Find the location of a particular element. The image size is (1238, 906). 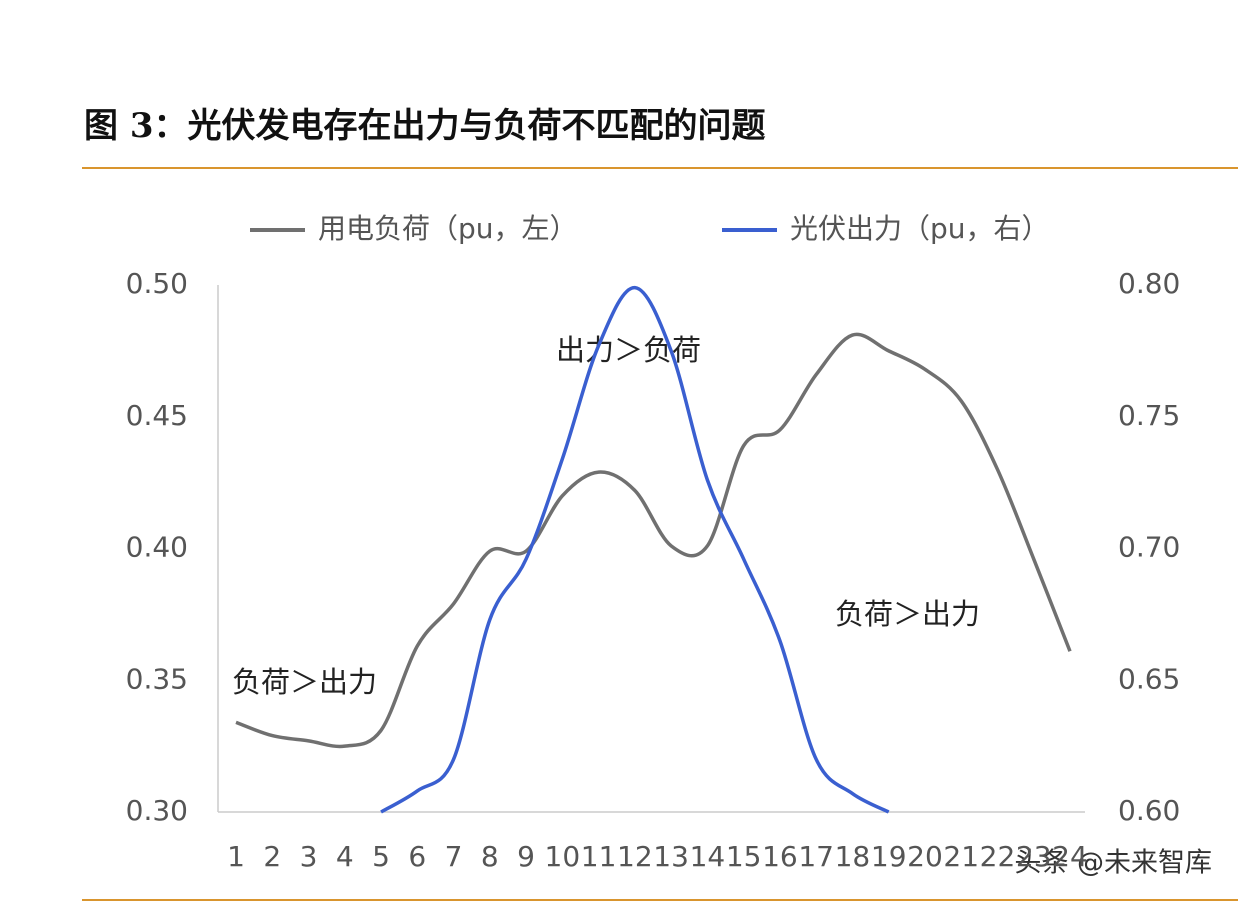

x-tick-label: 21 is located at coordinates (961, 856).